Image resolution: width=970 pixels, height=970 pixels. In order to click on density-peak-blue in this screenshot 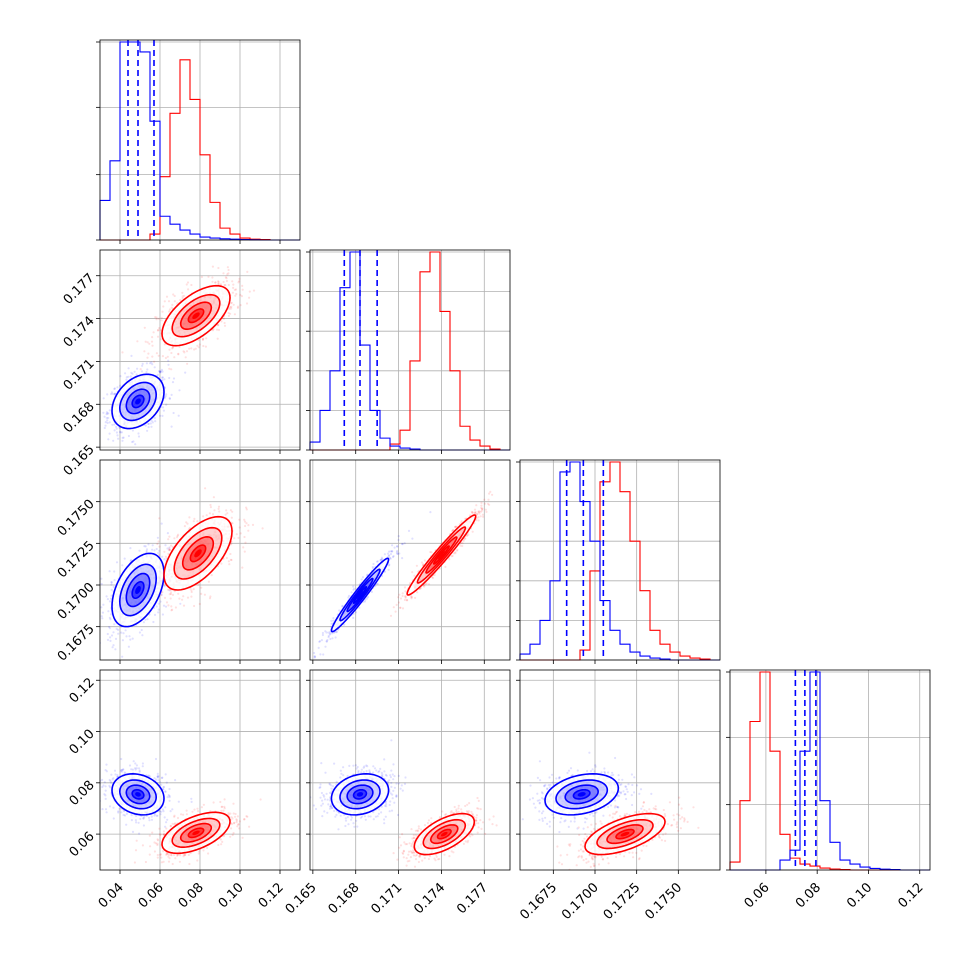, I will do `click(138, 401)`.